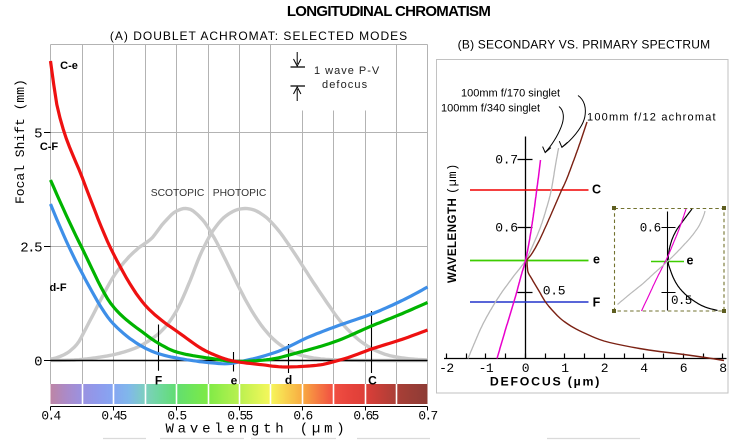 This screenshot has width=733, height=440. I want to click on svg-text: d, so click(288, 380).